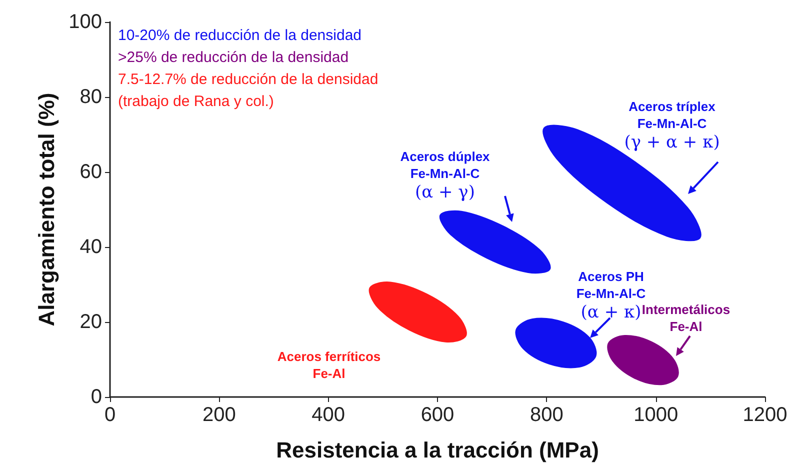 Image resolution: width=799 pixels, height=474 pixels. I want to click on y-tick-label: 20, so click(91, 322).